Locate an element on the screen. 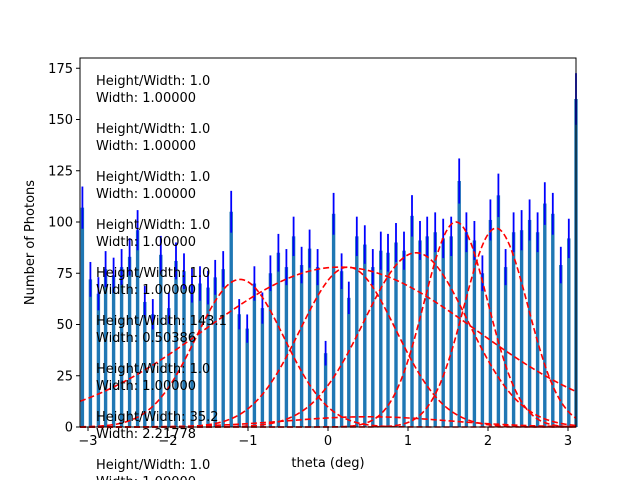 The image size is (640, 480). y-axis-ticks: 0 25 50 75 100 125 150 175 is located at coordinates (64, 249).